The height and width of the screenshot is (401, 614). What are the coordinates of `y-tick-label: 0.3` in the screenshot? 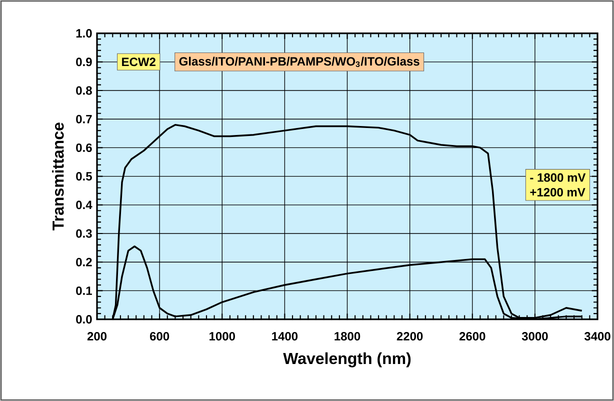 It's located at (84, 233).